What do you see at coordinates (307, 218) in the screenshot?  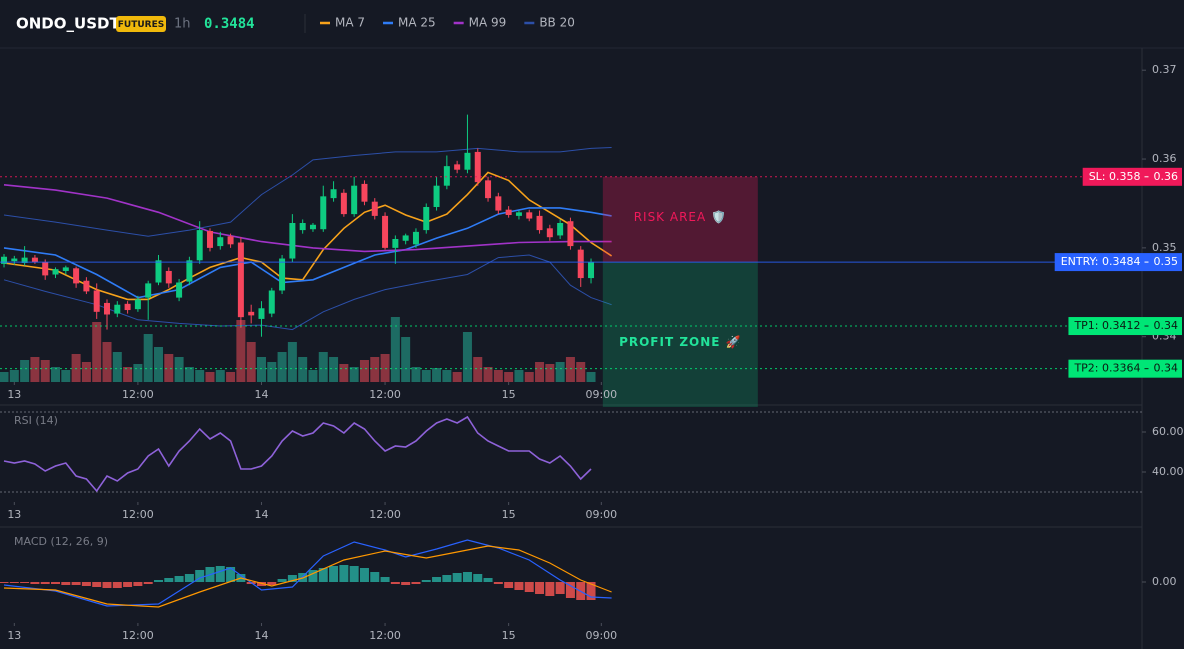 I see `moving-average` at bounding box center [307, 218].